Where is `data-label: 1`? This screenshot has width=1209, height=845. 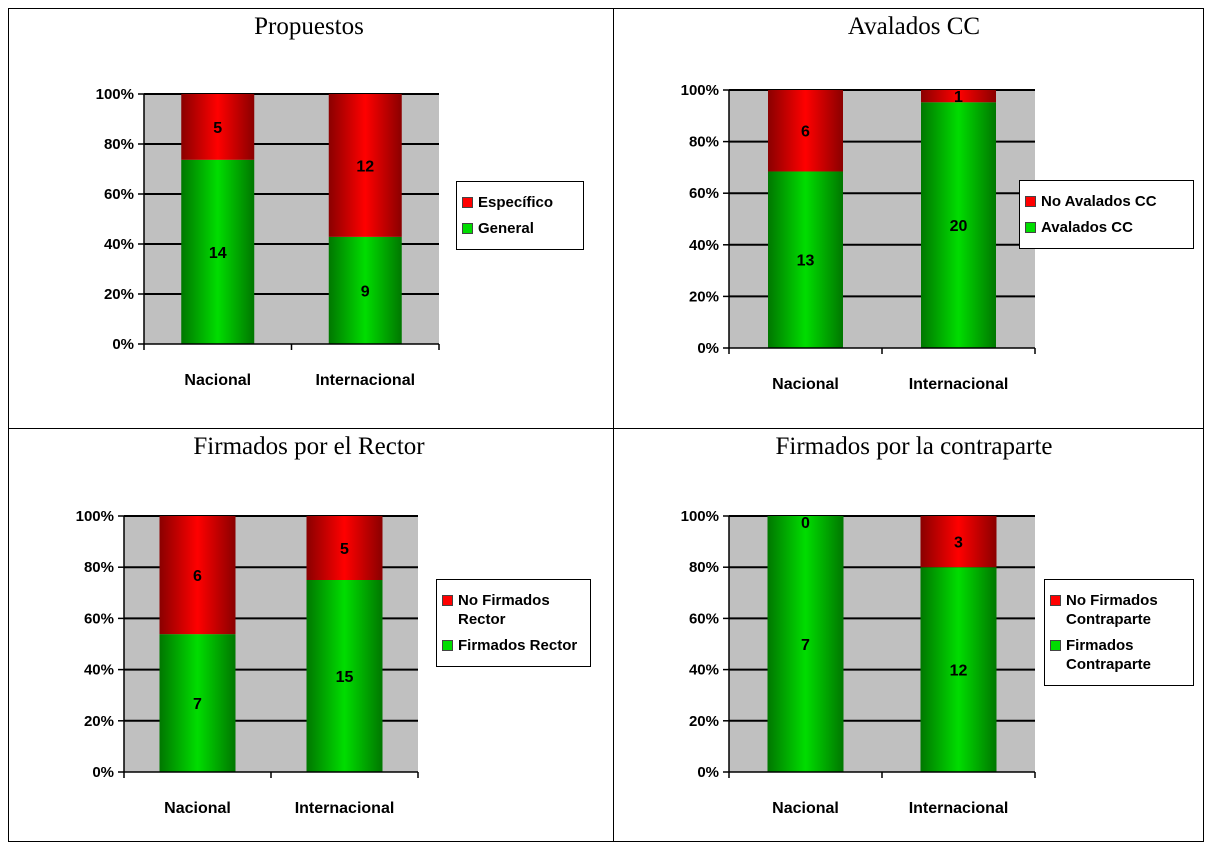
data-label: 1 is located at coordinates (958, 97).